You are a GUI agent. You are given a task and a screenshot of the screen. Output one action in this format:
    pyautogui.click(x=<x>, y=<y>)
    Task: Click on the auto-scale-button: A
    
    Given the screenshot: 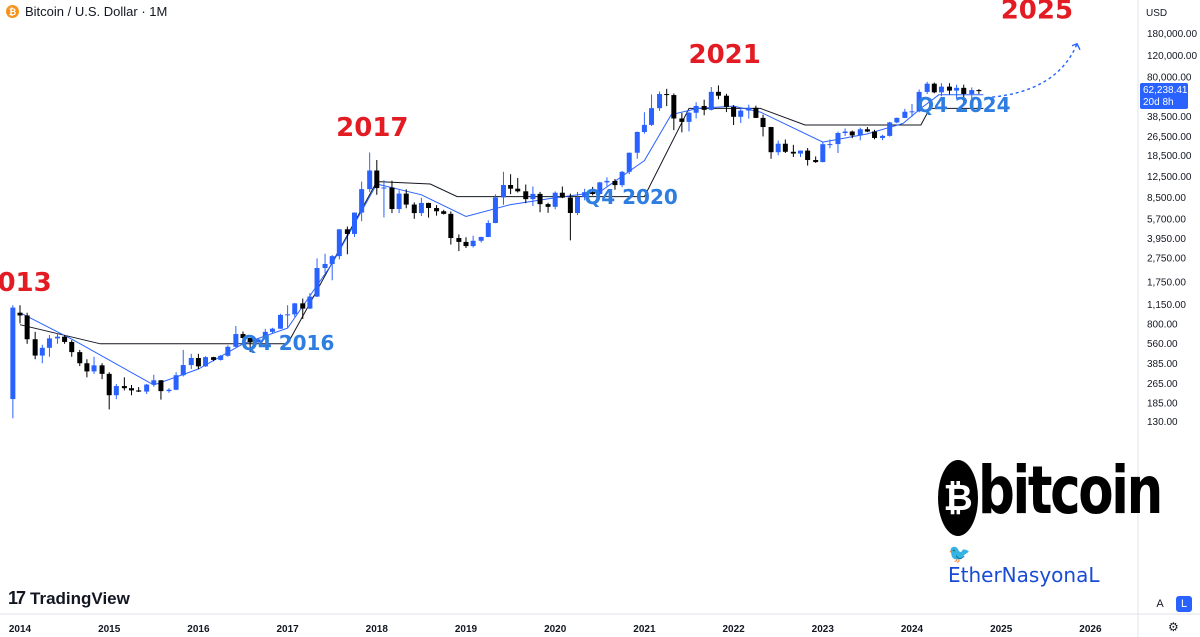 What is the action you would take?
    pyautogui.click(x=1160, y=604)
    